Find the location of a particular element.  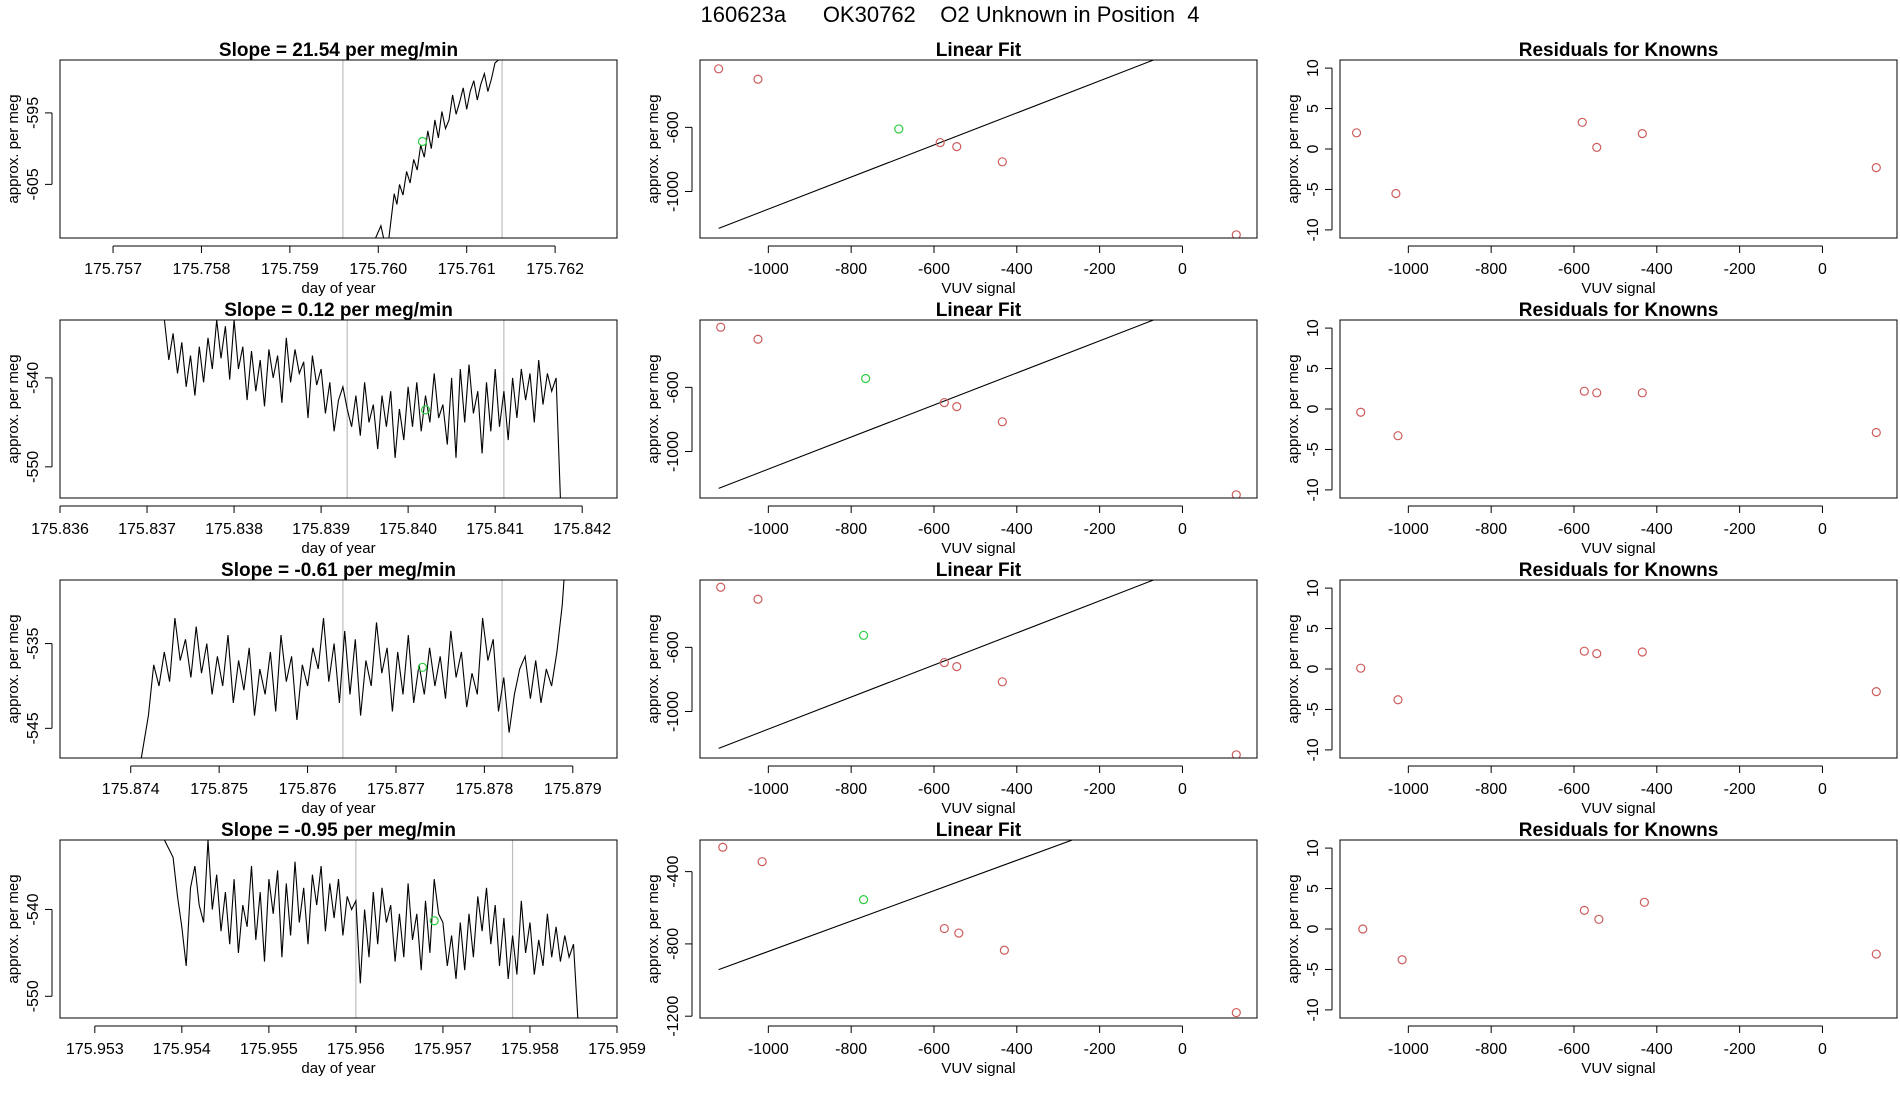

panel-title: Slope = -0.61 per meg/min is located at coordinates (338, 570).